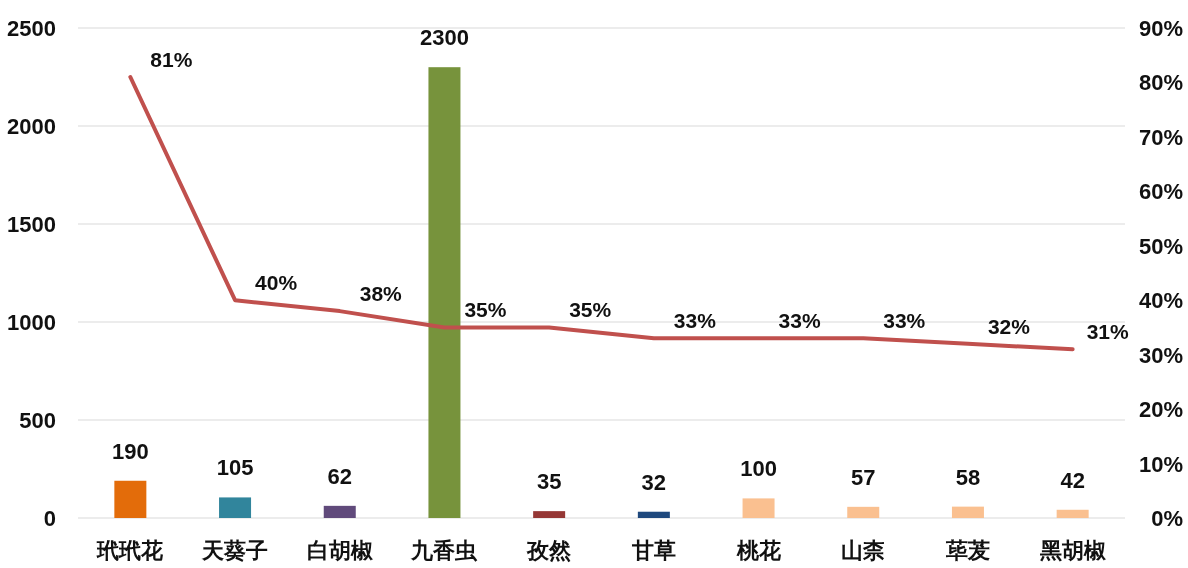 Image resolution: width=1188 pixels, height=568 pixels. What do you see at coordinates (340, 550) in the screenshot?
I see `x-tick-label: 白胡椒` at bounding box center [340, 550].